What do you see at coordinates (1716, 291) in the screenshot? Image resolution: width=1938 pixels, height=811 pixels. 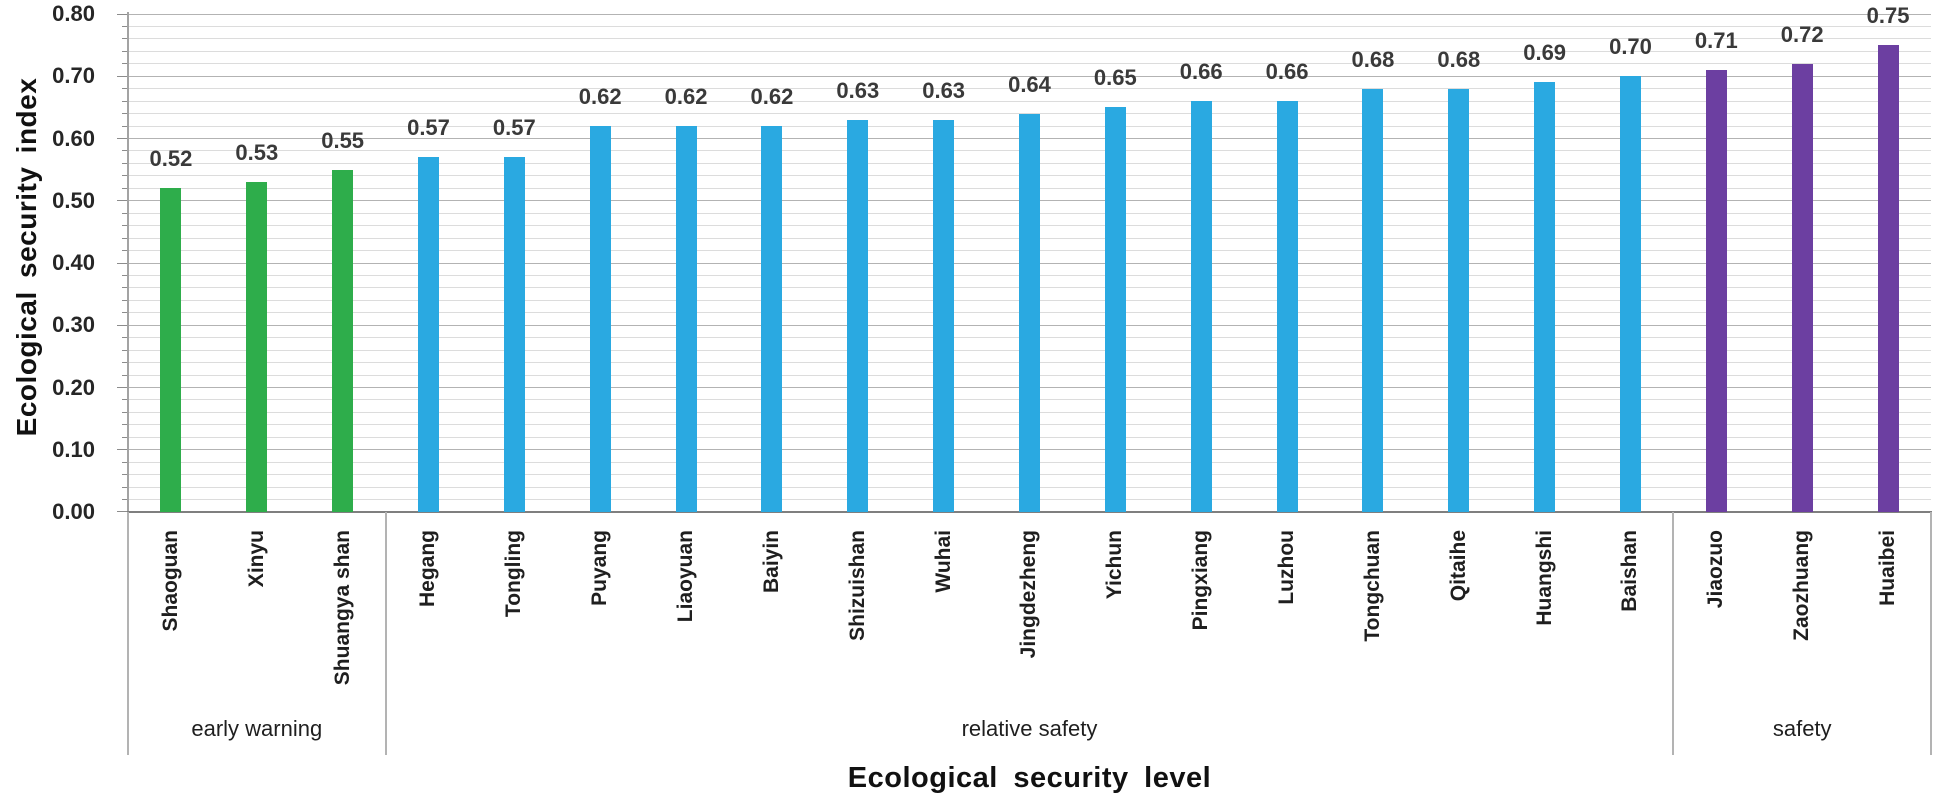 I see `bar-jiaozuo` at bounding box center [1716, 291].